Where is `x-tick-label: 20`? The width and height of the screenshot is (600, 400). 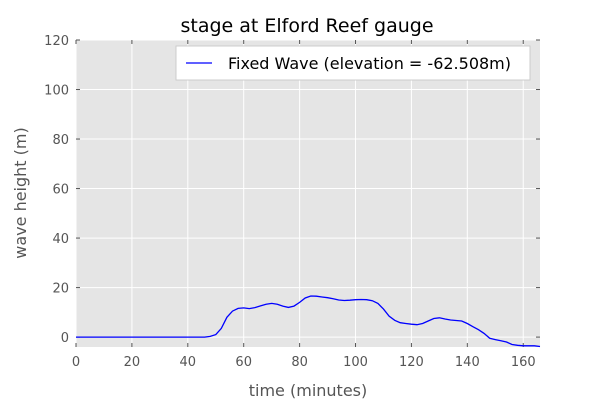 x-tick-label: 20 is located at coordinates (132, 362).